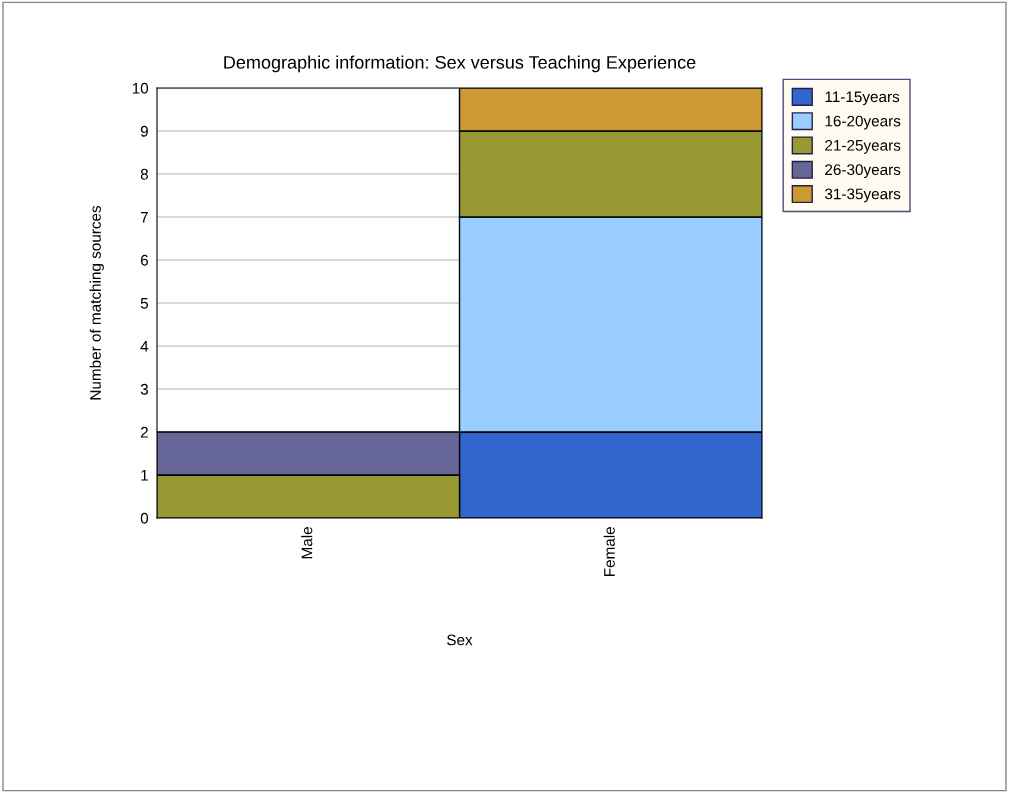 Image resolution: width=1009 pixels, height=793 pixels. I want to click on x-axis-title: Sex, so click(460, 640).